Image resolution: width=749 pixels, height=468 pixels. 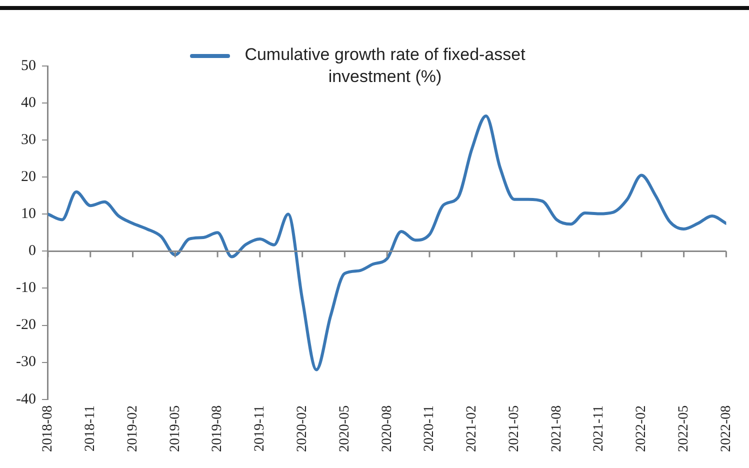 What do you see at coordinates (684, 428) in the screenshot?
I see `x-tick-label: 2022-05` at bounding box center [684, 428].